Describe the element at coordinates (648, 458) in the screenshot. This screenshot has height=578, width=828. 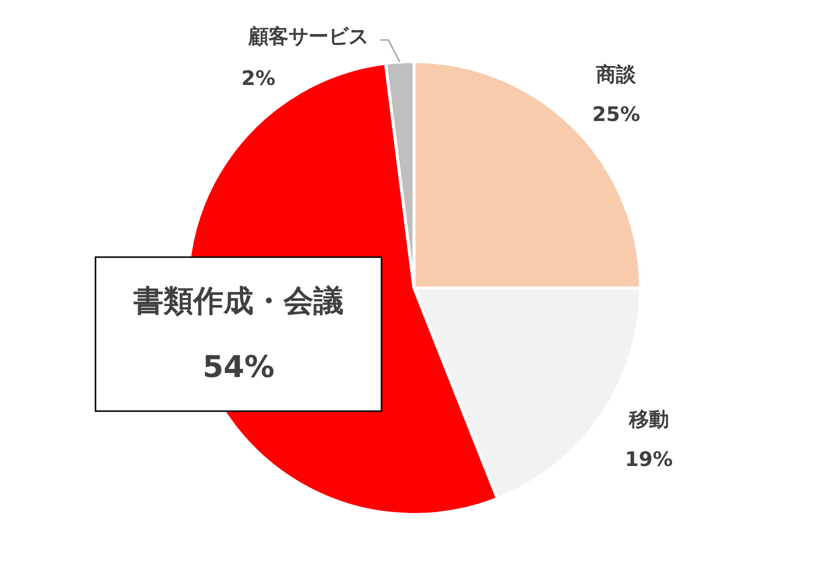
I see `data-label: 19%` at that location.